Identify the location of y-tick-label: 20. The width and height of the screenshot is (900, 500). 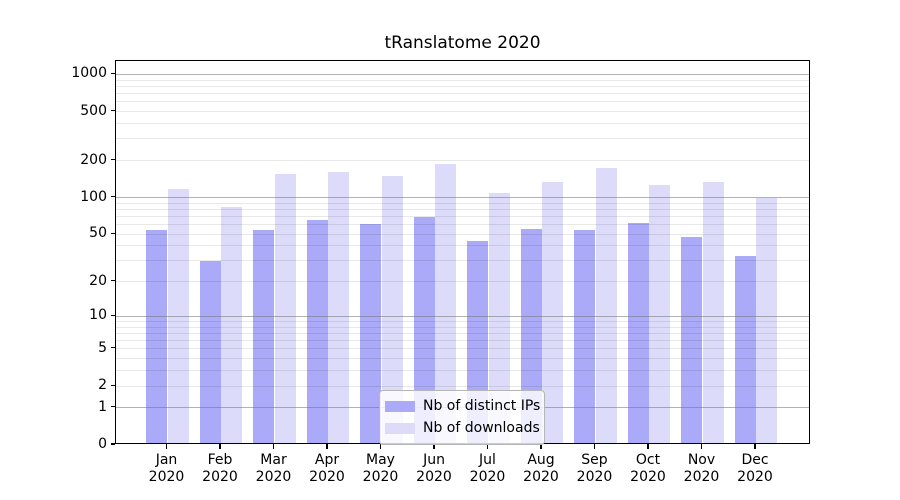
(98, 280).